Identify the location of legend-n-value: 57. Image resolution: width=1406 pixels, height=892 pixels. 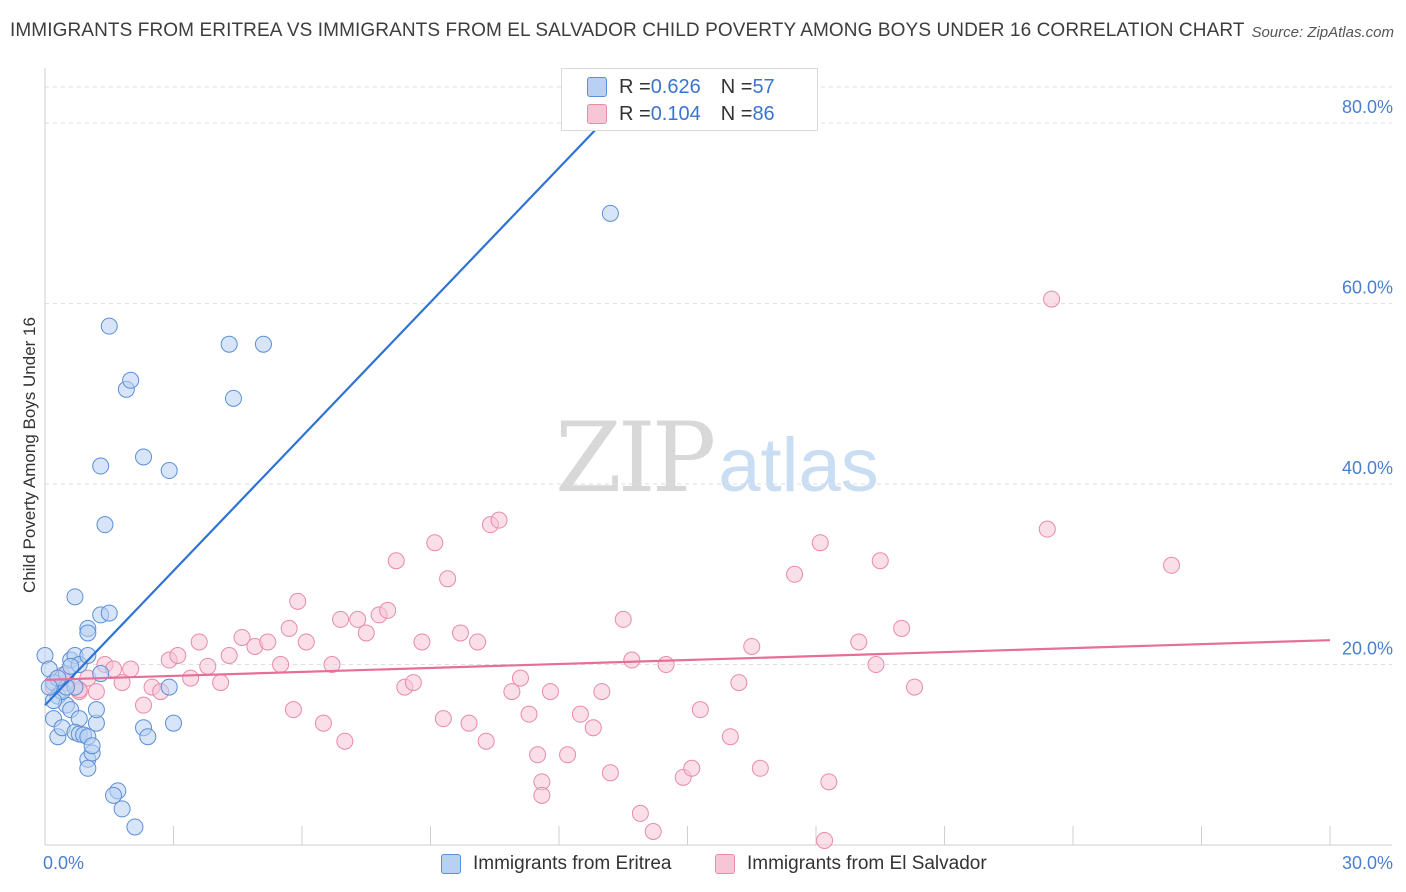
(763, 86).